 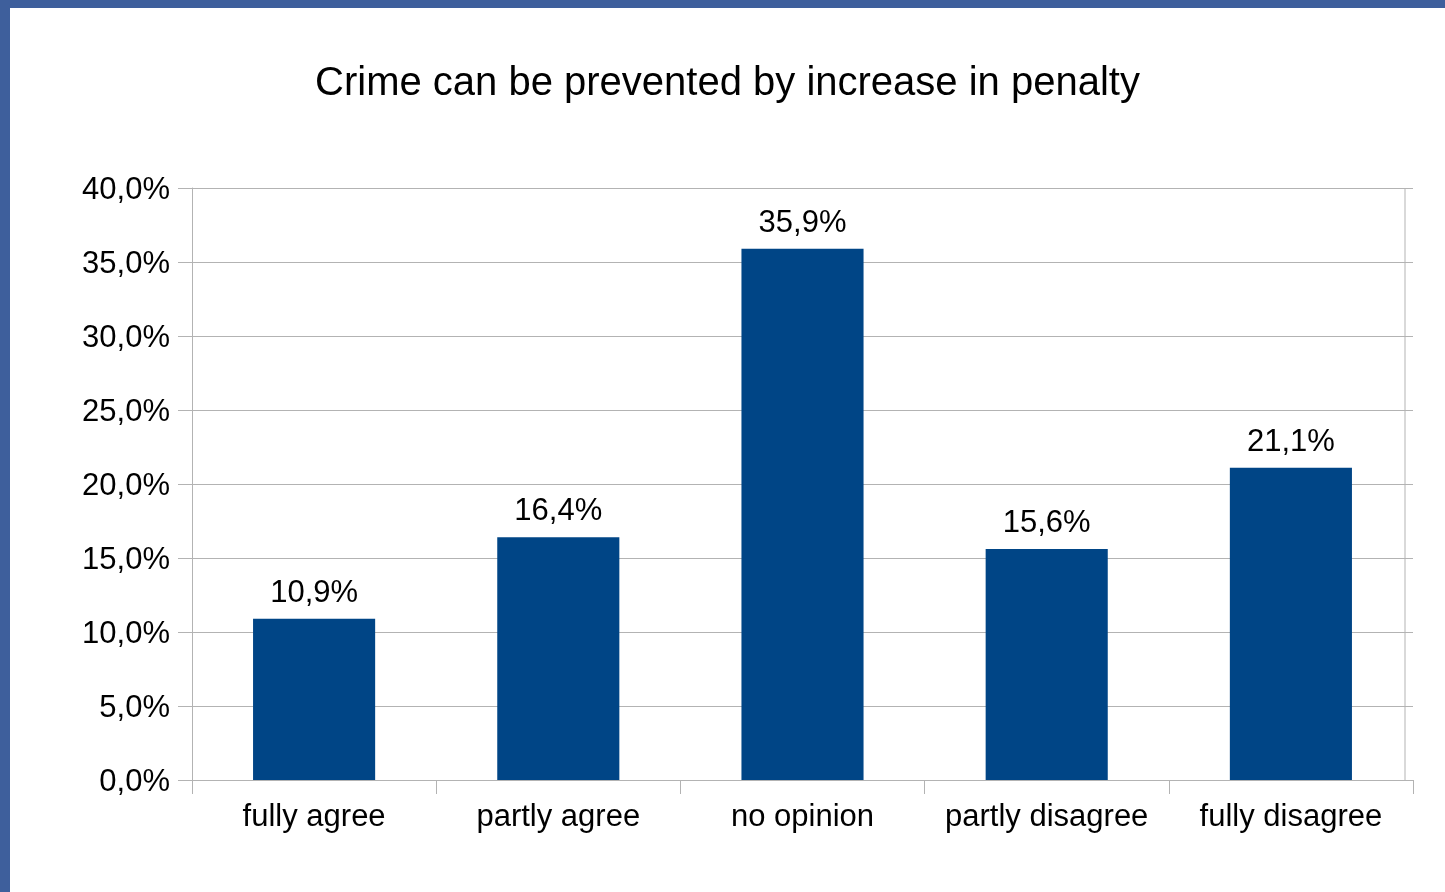 What do you see at coordinates (126, 558) in the screenshot?
I see `y-tick-label: 15,0%` at bounding box center [126, 558].